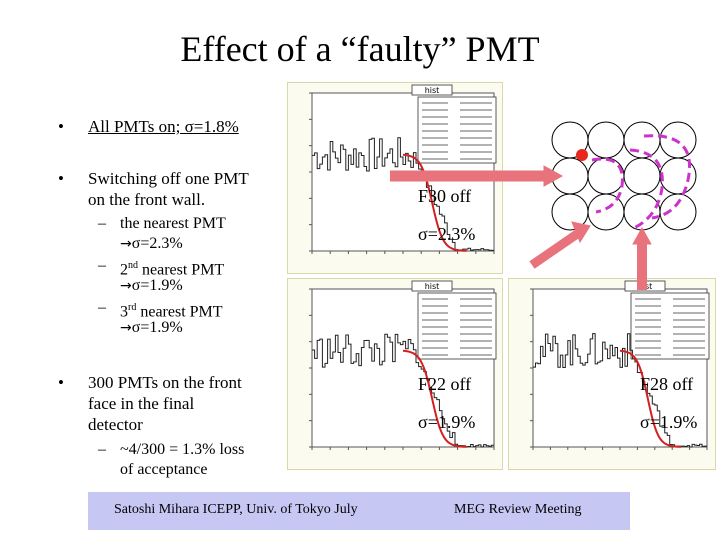 This screenshot has width=720, height=540. I want to click on sub-text-line2: of acceptance, so click(164, 469).